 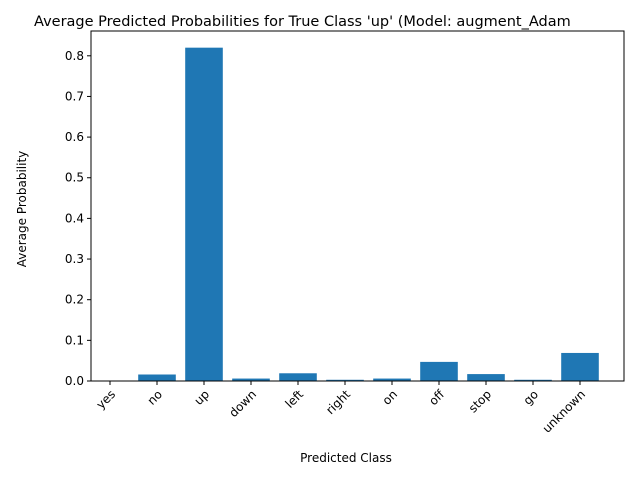 What do you see at coordinates (298, 377) in the screenshot?
I see `bar-left` at bounding box center [298, 377].